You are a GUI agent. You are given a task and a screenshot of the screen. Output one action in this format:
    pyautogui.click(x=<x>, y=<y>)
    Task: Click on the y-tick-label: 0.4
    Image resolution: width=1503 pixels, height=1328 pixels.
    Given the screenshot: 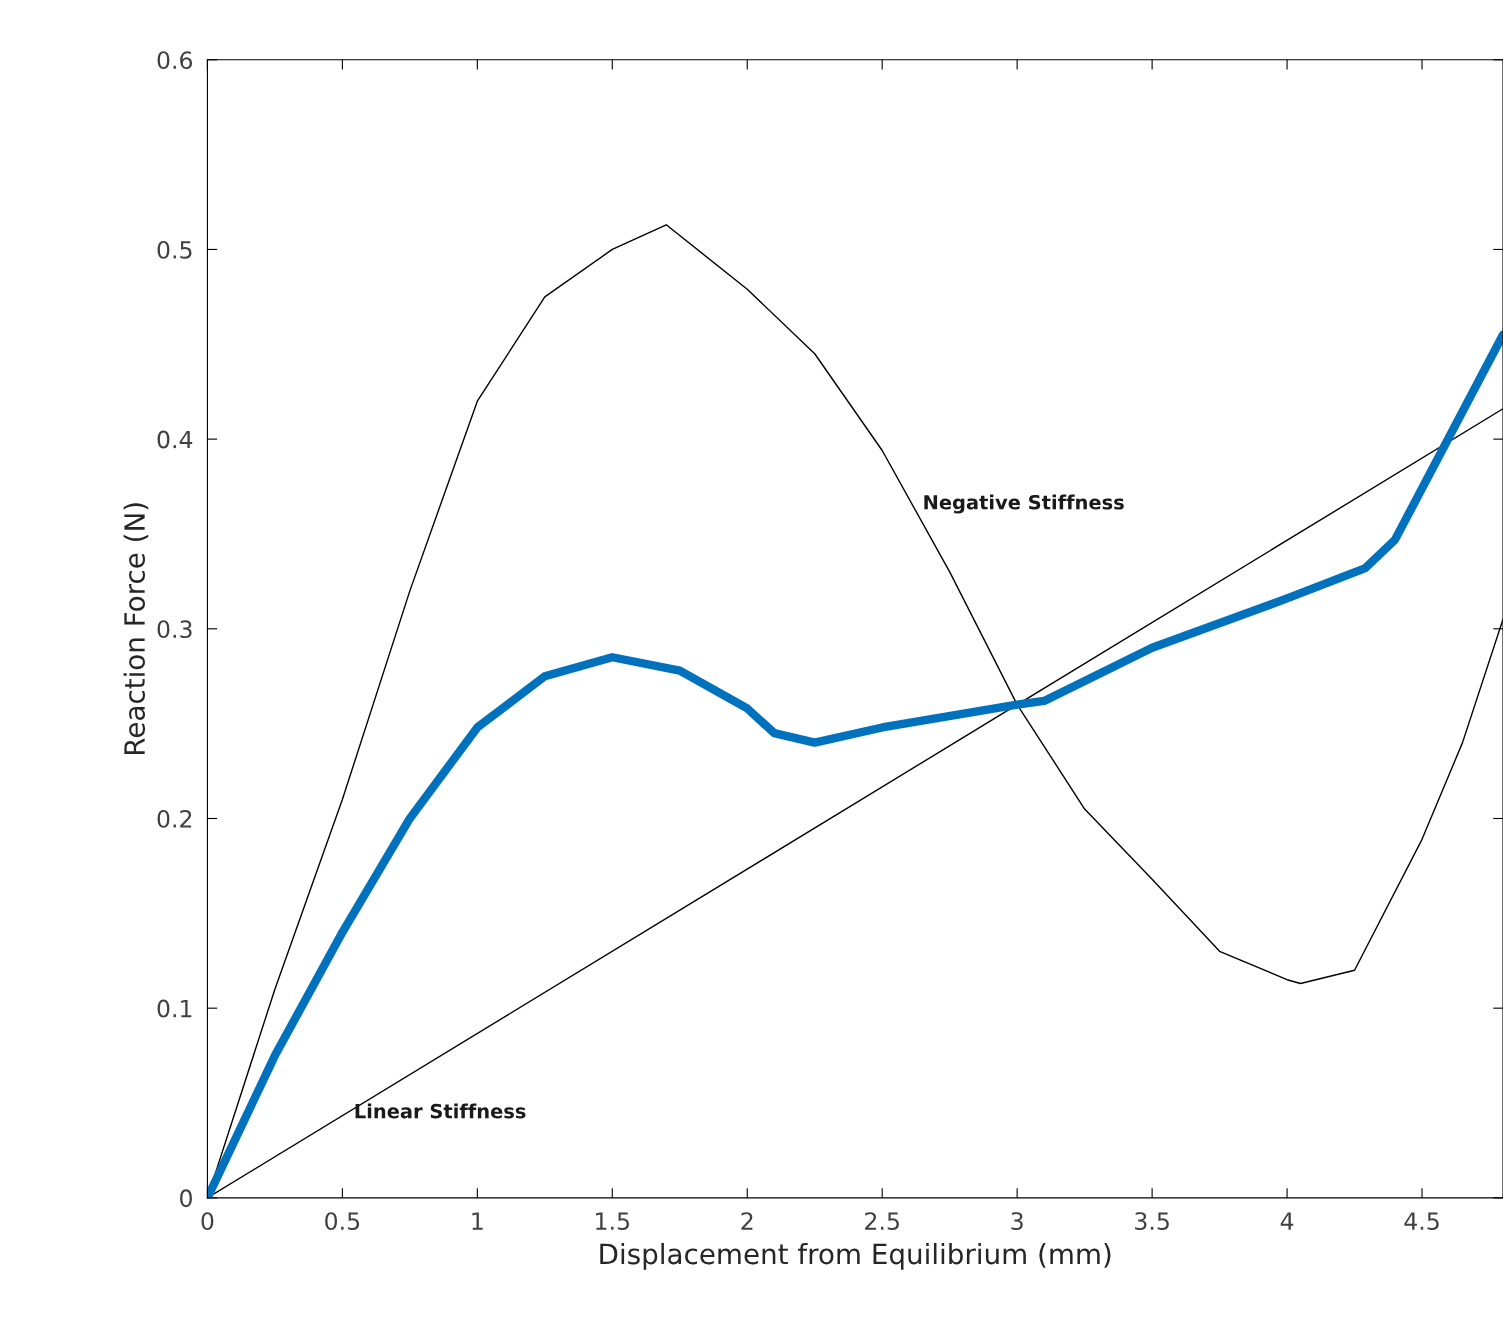 What is the action you would take?
    pyautogui.click(x=175, y=439)
    